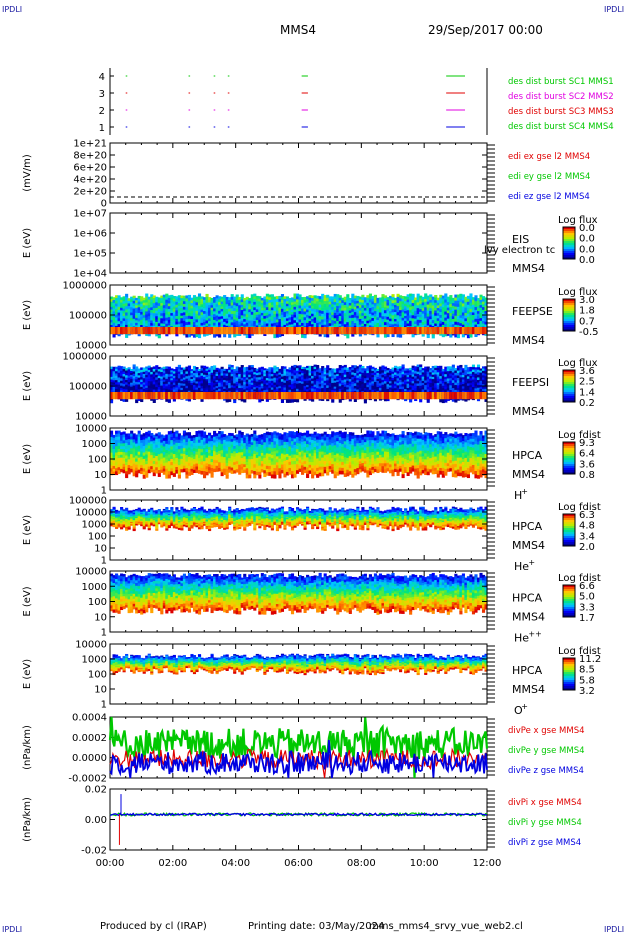  I want to click on y-tick-label: 0, so click(104, 204).